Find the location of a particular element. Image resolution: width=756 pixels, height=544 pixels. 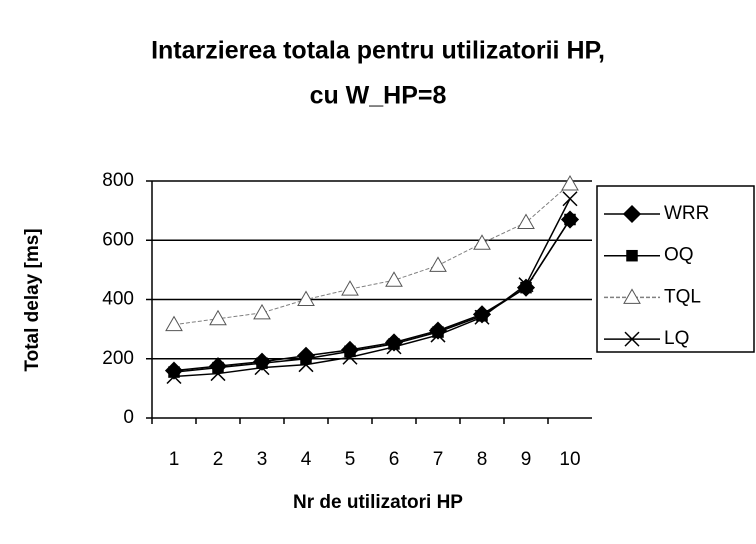

legend-label: WRR is located at coordinates (686, 213).